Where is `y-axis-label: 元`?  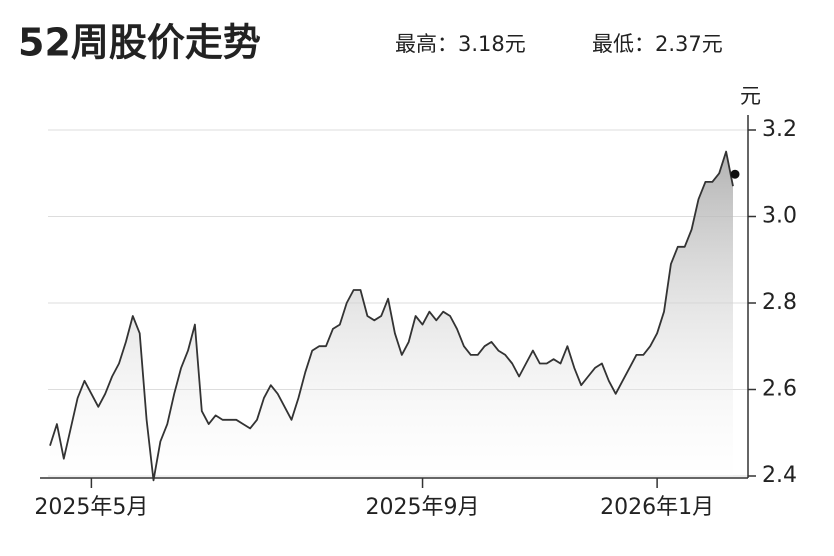
y-axis-label: 元 is located at coordinates (750, 96).